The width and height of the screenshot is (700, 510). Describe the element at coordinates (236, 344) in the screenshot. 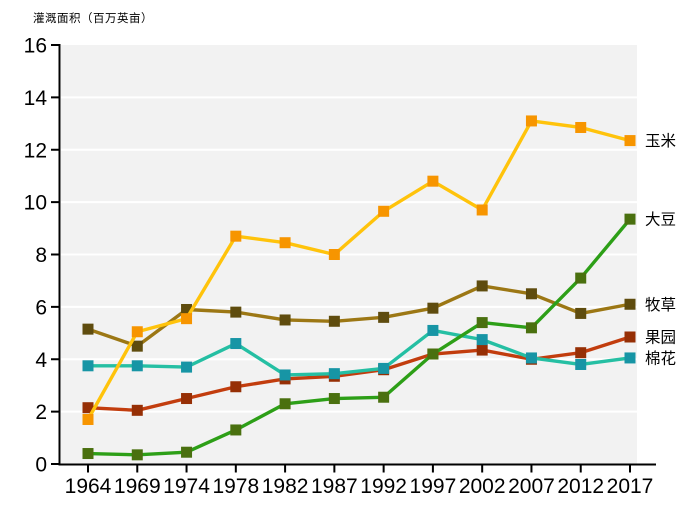

I see `series-marker-cotton-1978` at that location.